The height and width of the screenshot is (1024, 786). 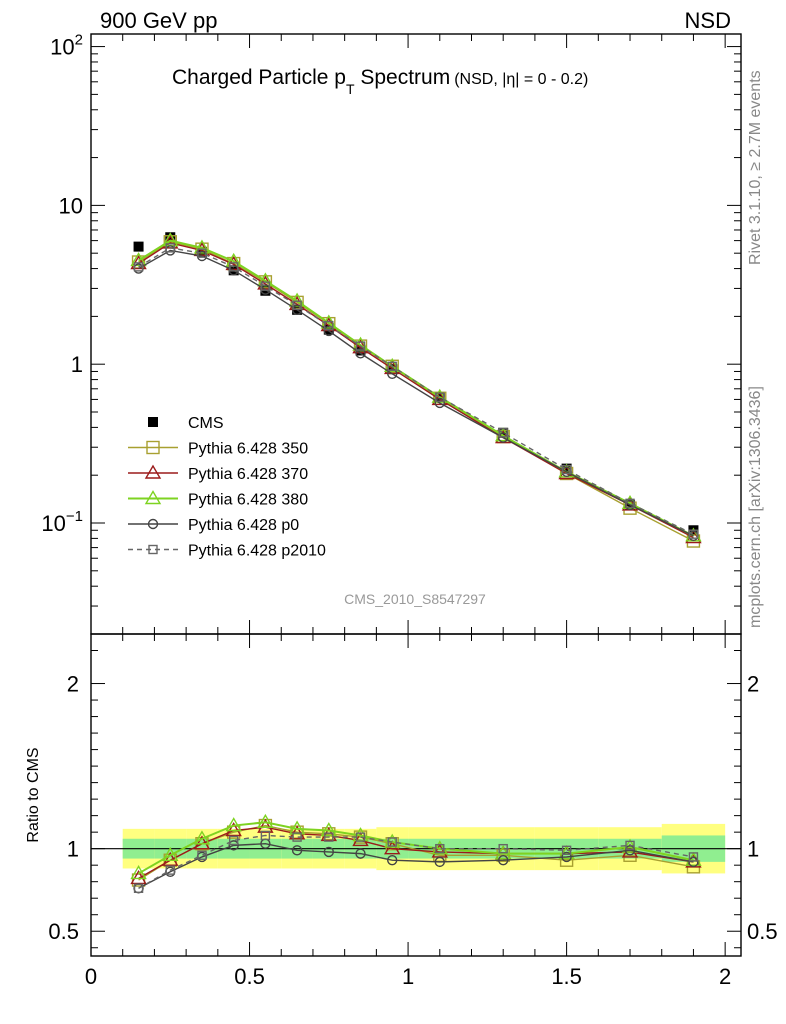 I want to click on legend-entry-p350: Pythia 6.428 350, so click(x=218, y=449).